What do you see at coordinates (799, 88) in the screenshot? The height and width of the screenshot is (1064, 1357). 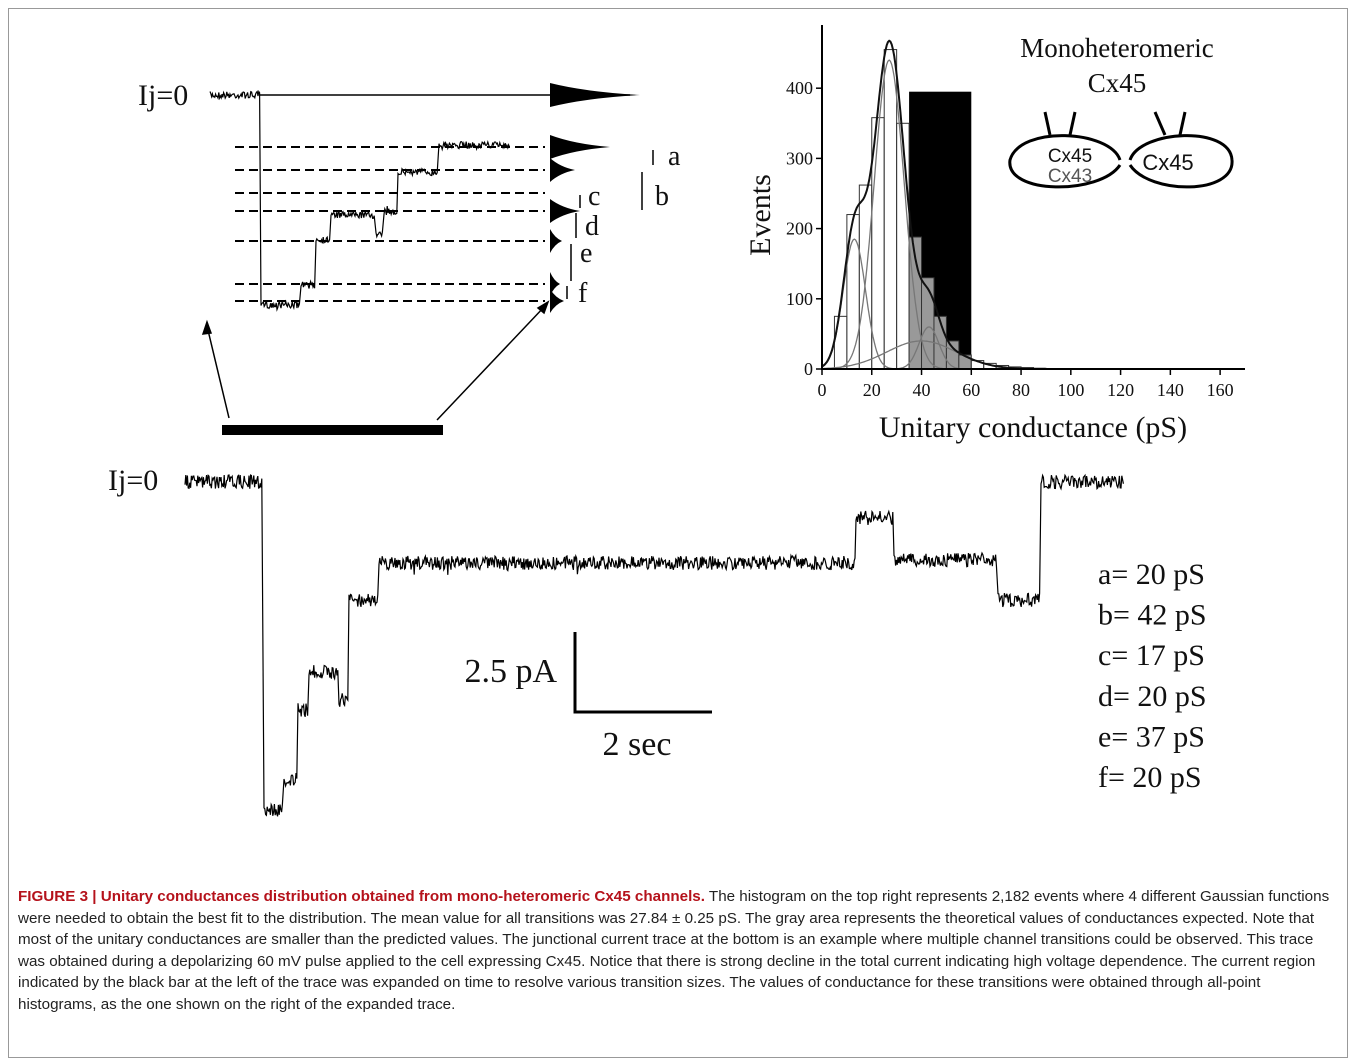 I see `y-tick-label: 400` at bounding box center [799, 88].